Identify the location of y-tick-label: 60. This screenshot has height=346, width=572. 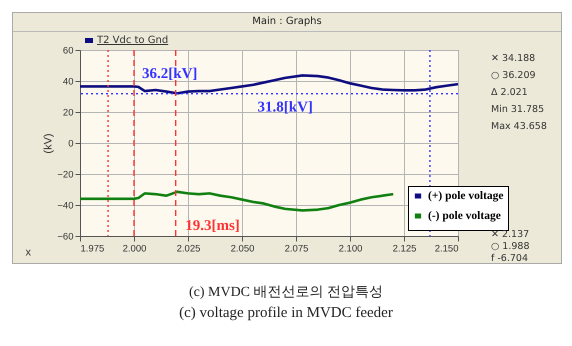
(68, 51).